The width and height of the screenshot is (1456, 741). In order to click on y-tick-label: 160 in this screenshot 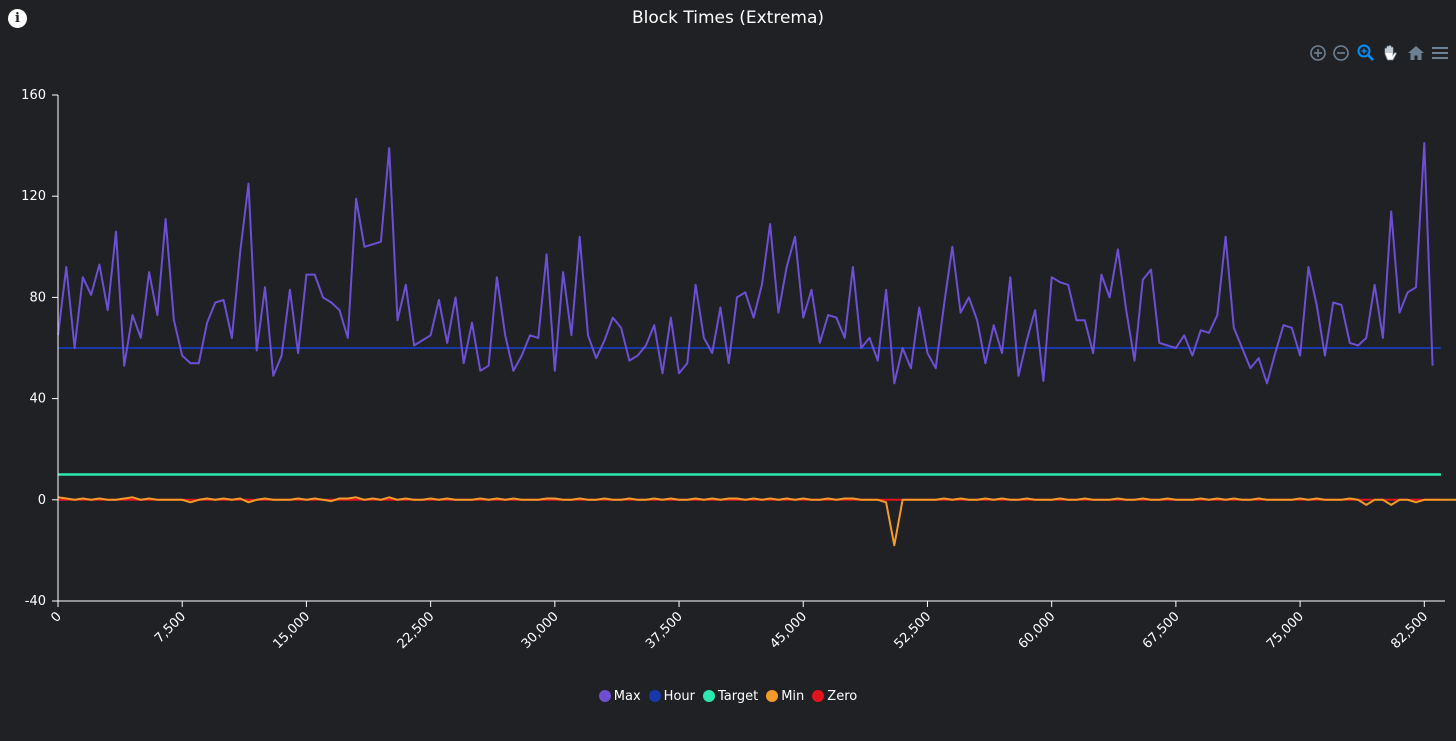, I will do `click(33, 95)`.